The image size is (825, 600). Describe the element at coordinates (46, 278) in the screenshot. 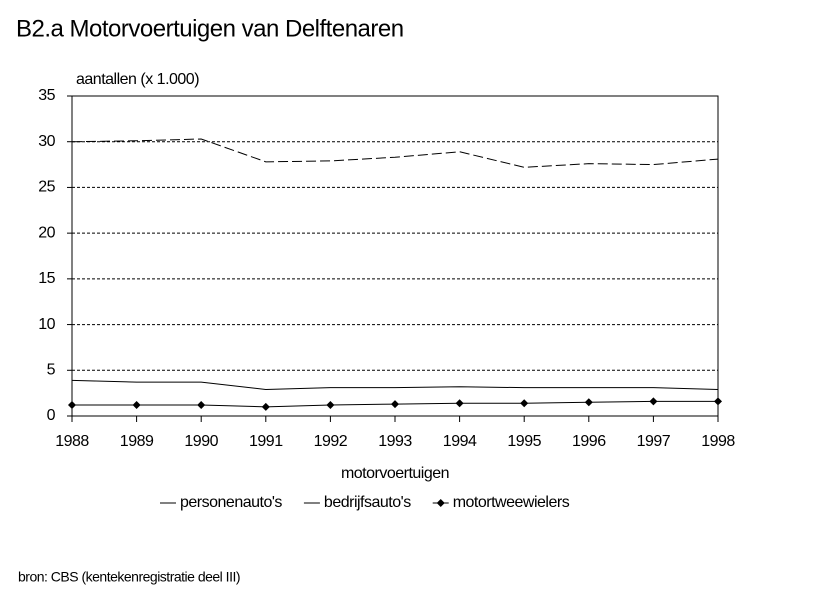

I see `y-tick-label: 15` at that location.